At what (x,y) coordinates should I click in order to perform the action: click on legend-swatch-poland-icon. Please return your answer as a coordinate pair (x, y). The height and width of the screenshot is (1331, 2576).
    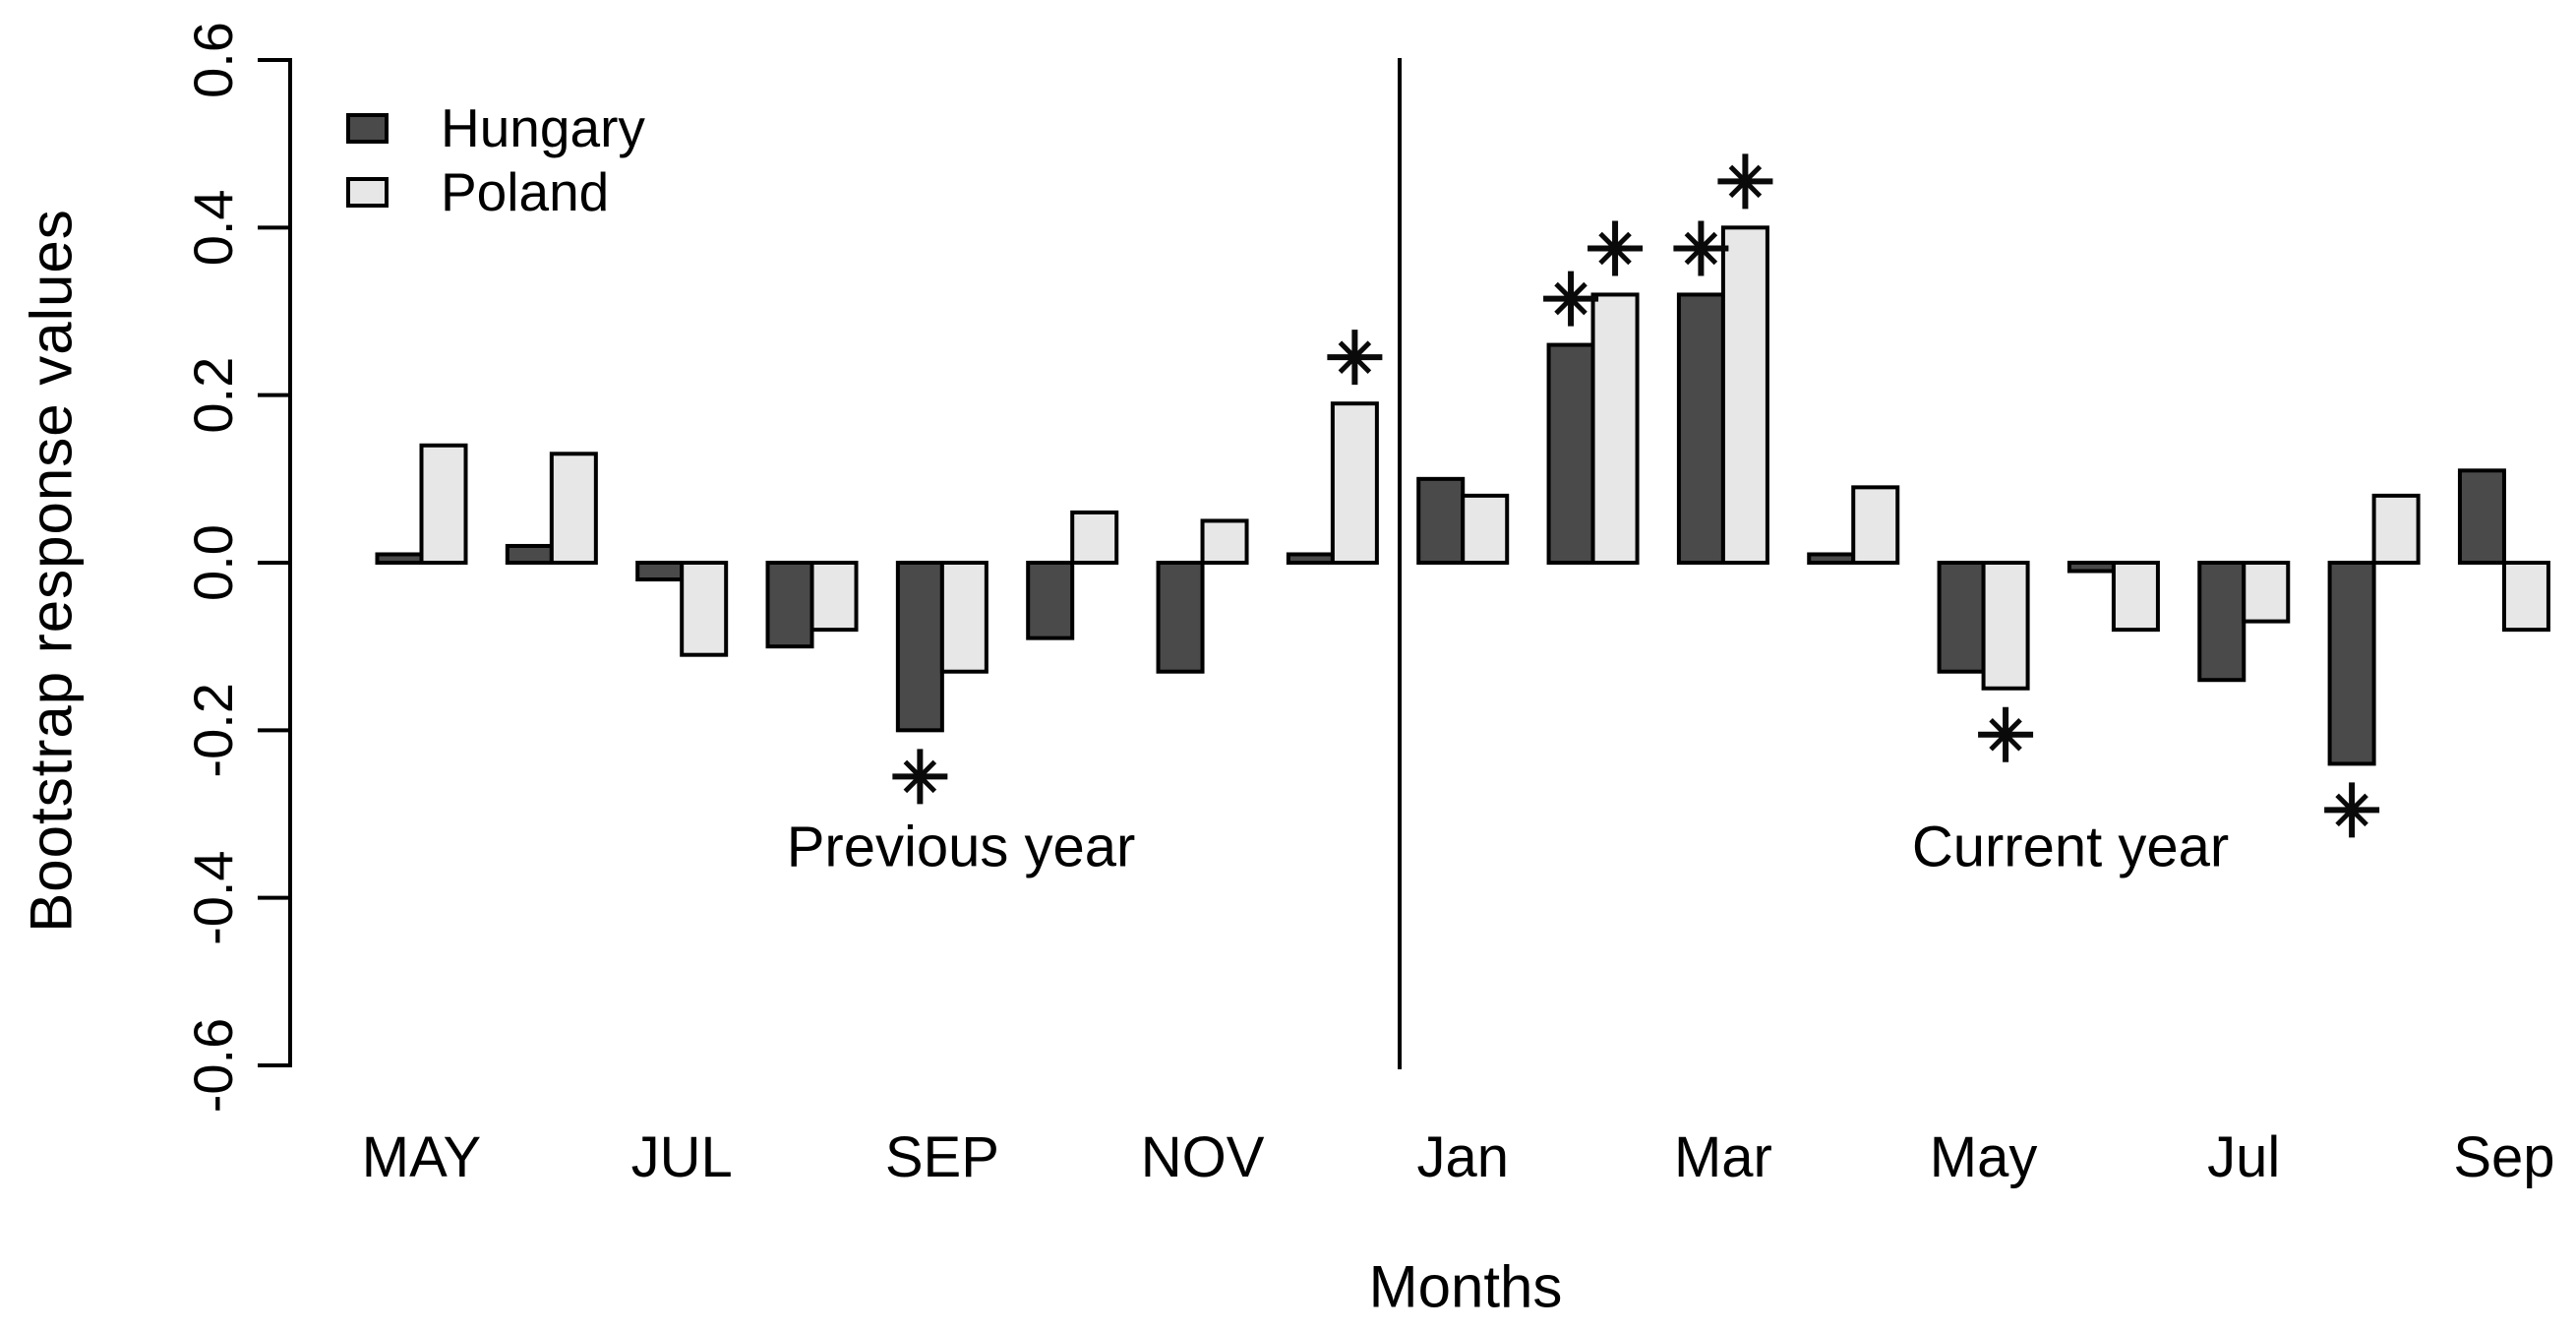
    Looking at the image, I should click on (367, 192).